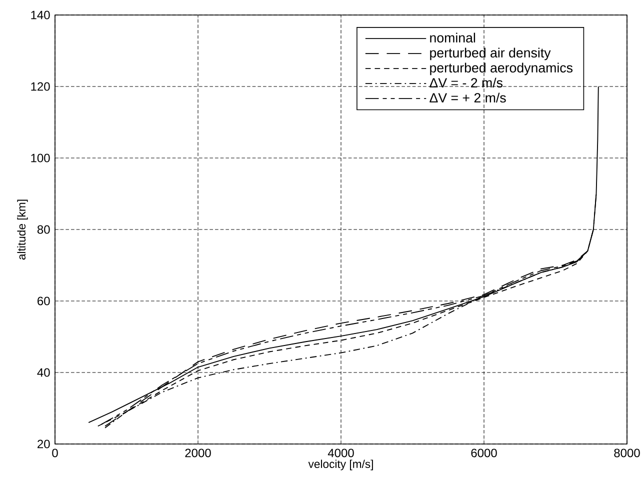  I want to click on x-tick-label: 4000, so click(341, 453).